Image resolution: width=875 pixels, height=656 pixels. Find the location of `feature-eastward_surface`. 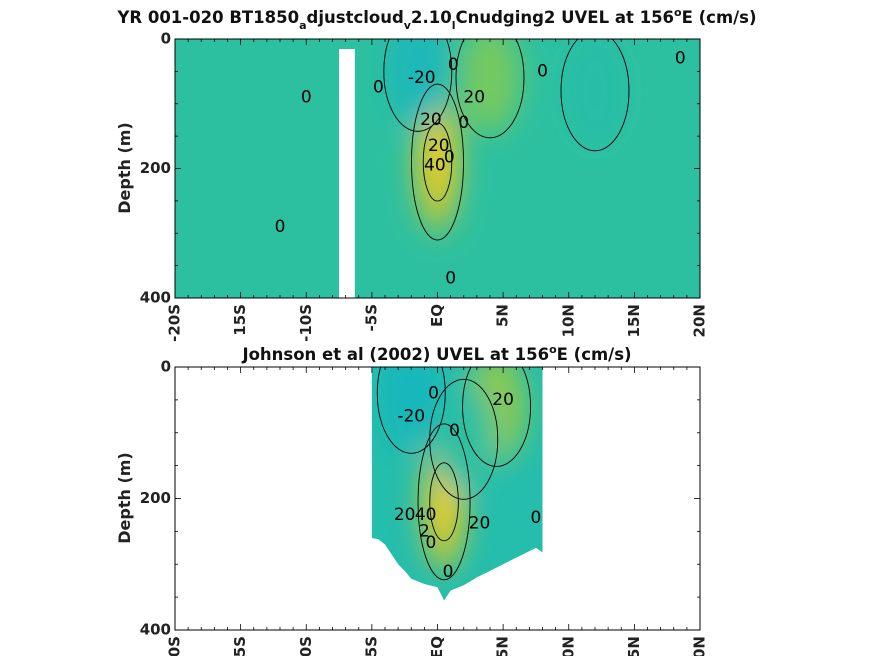

feature-eastward_surface is located at coordinates (490, 86).